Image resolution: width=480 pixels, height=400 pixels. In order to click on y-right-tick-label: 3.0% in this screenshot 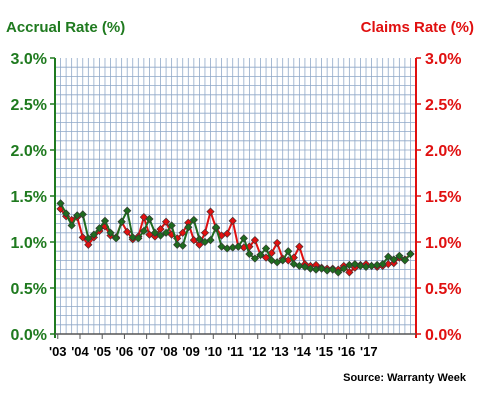, I will do `click(443, 59)`.